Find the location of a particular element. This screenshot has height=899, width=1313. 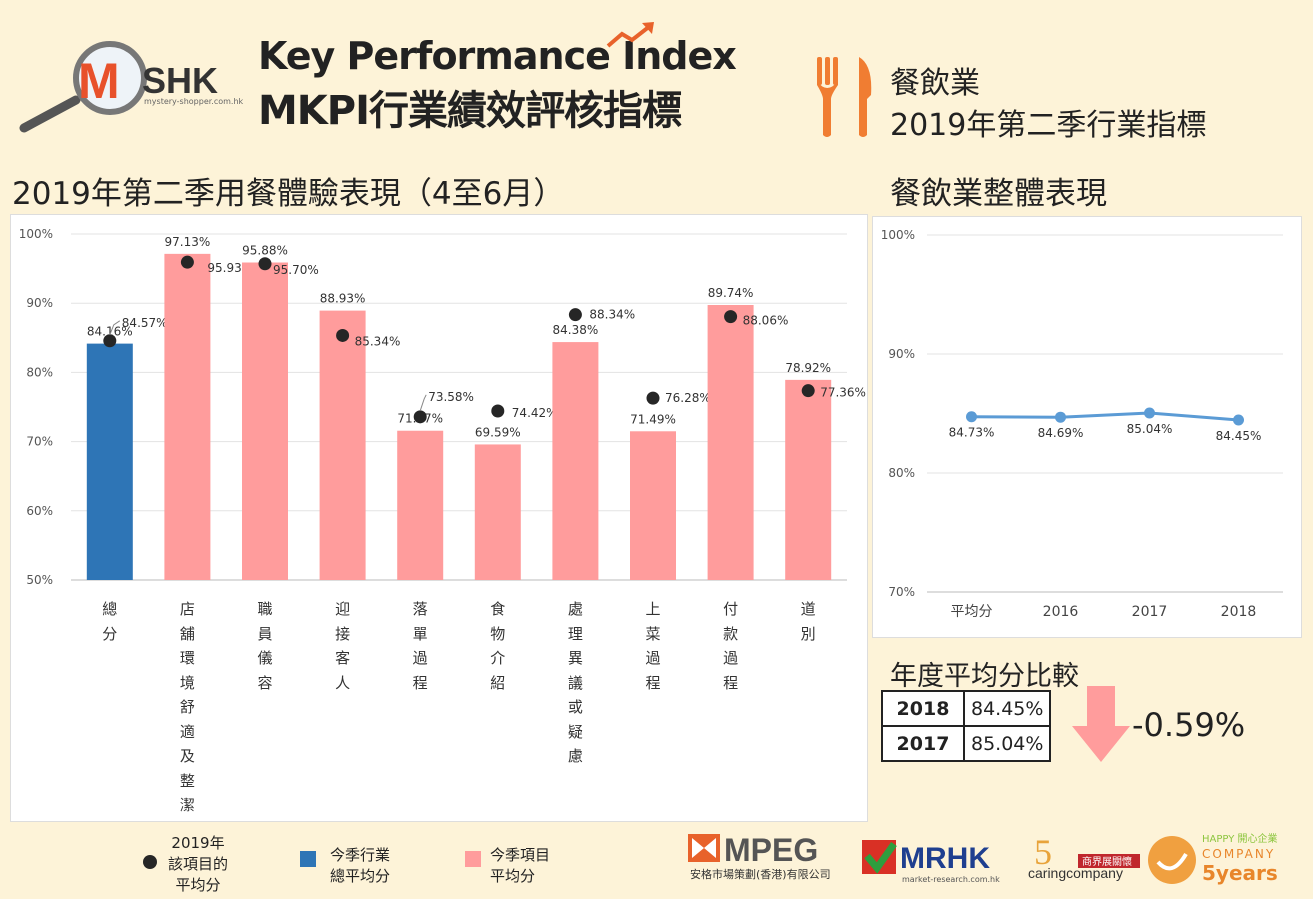

svg-text: mystery-shopper.com.hk is located at coordinates (194, 101).